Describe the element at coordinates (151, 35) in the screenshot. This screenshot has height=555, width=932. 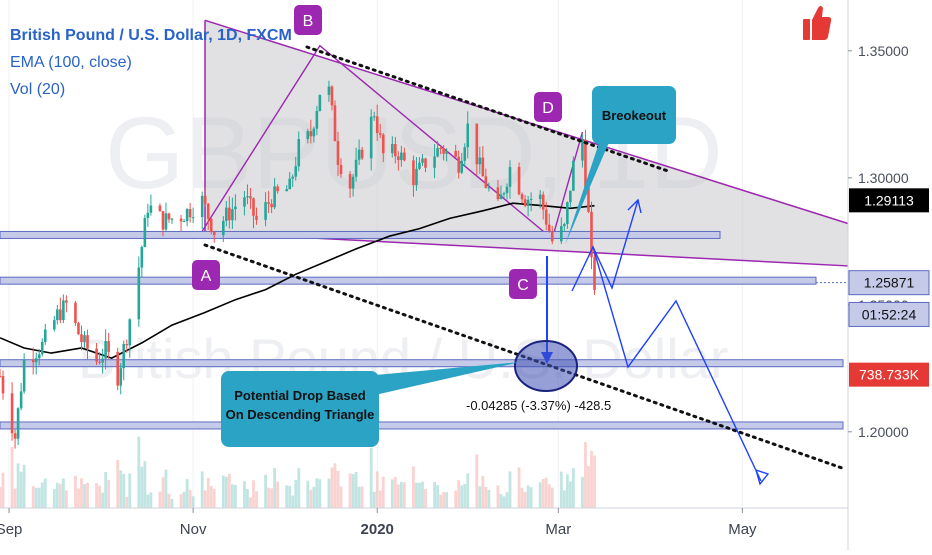
I see `legend-title: British Pound / U.S. Dollar, 1D, FXCM` at that location.